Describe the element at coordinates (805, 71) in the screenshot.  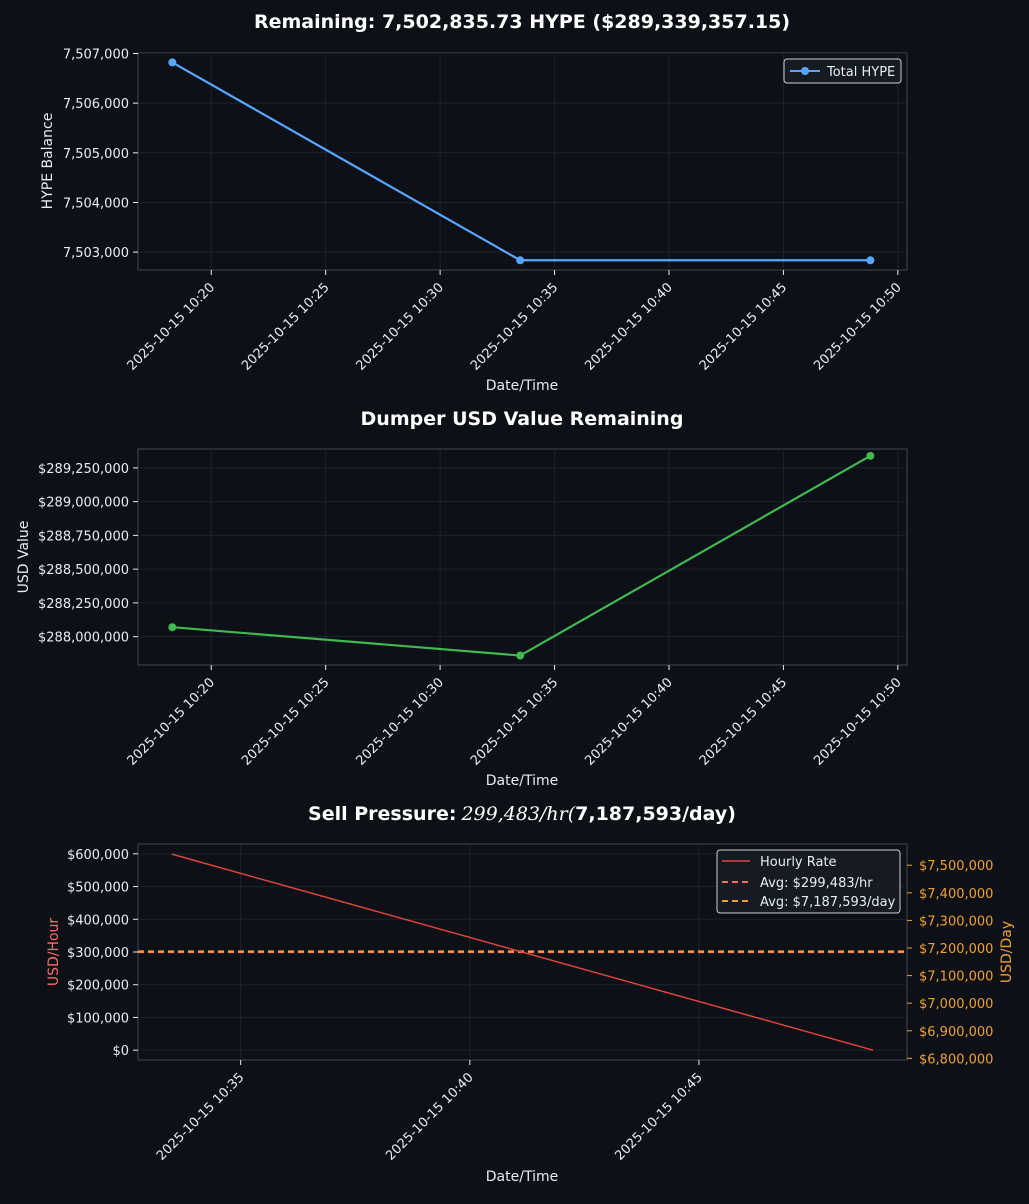
I see `chart1-legend-marker-swatch` at that location.